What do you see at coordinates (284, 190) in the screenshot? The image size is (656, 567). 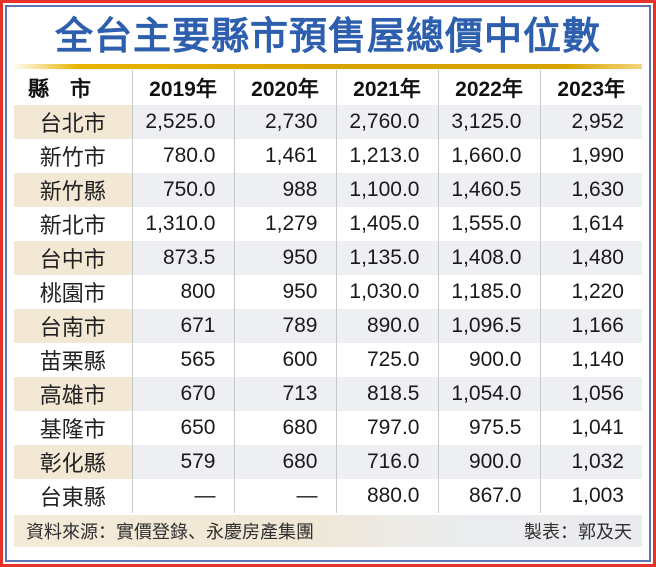 I see `value-cell: 988` at bounding box center [284, 190].